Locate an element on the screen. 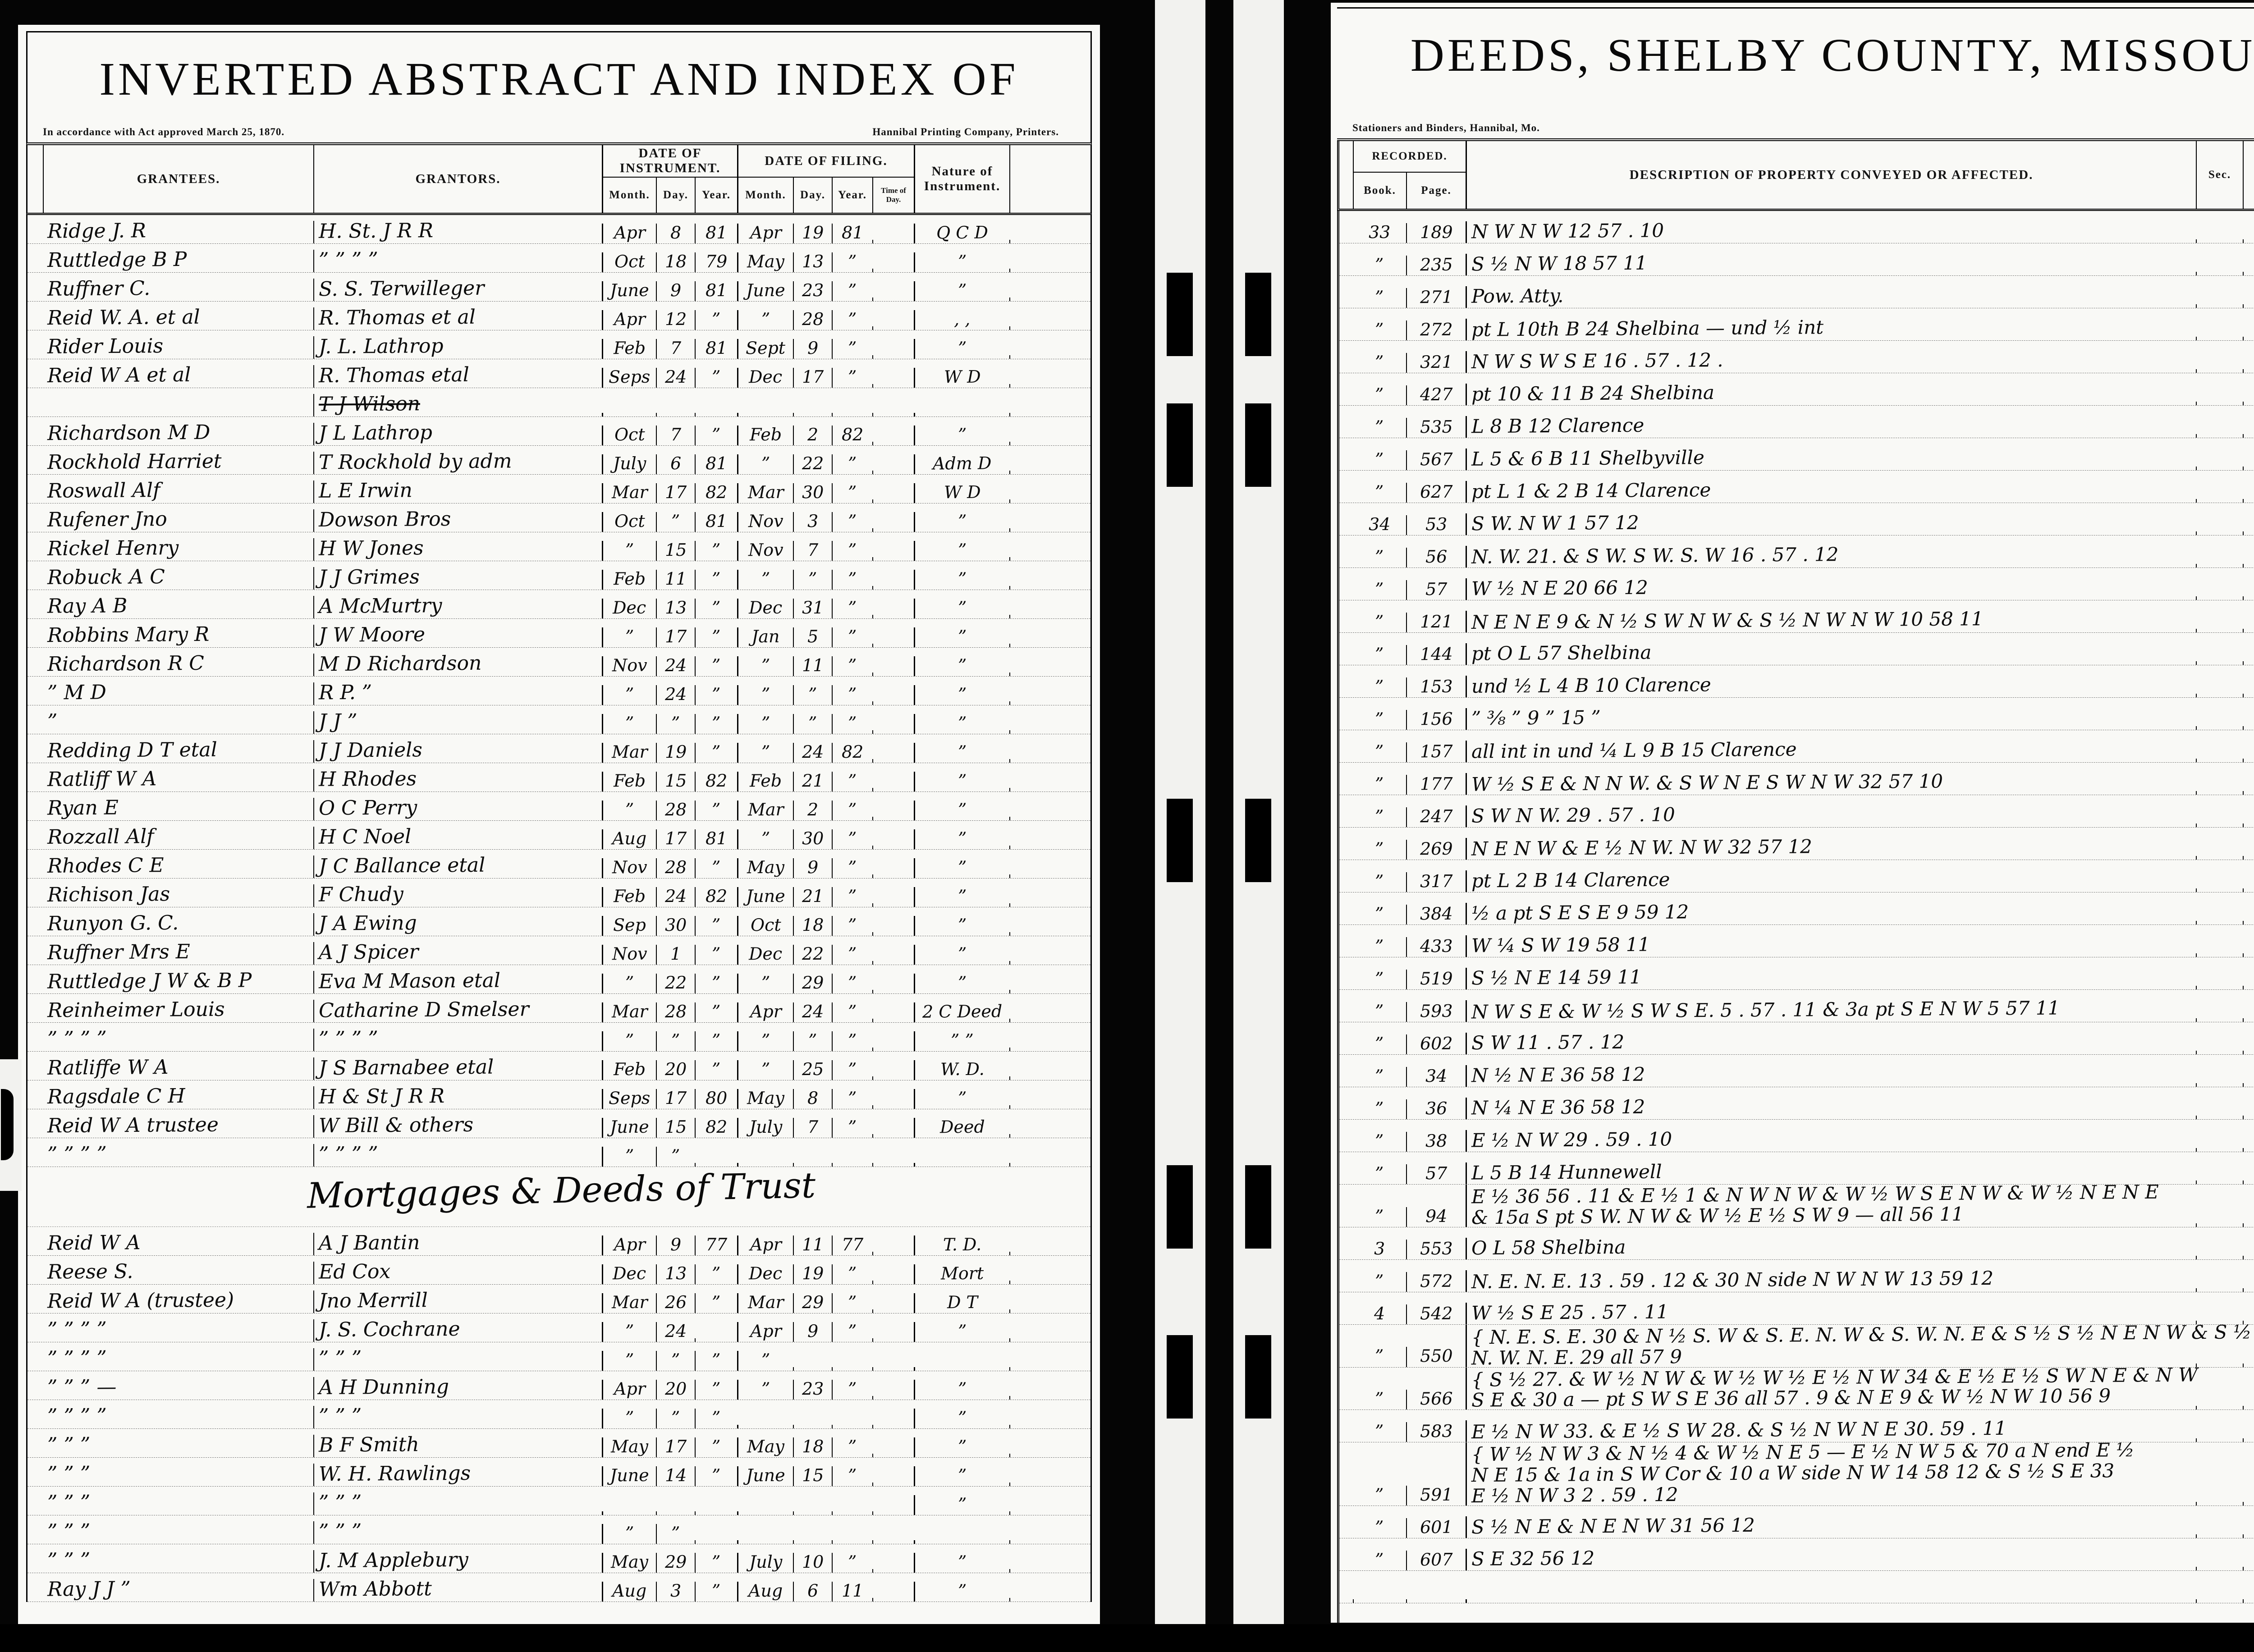  sec-cell is located at coordinates (2219, 1117).